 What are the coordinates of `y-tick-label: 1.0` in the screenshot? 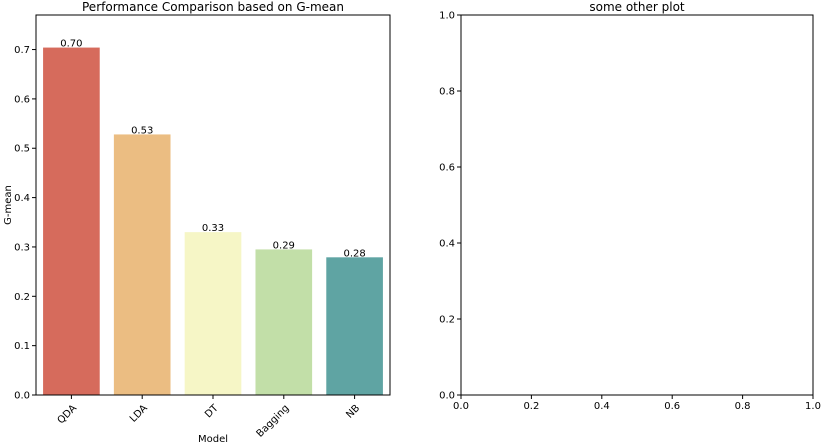 It's located at (447, 16).